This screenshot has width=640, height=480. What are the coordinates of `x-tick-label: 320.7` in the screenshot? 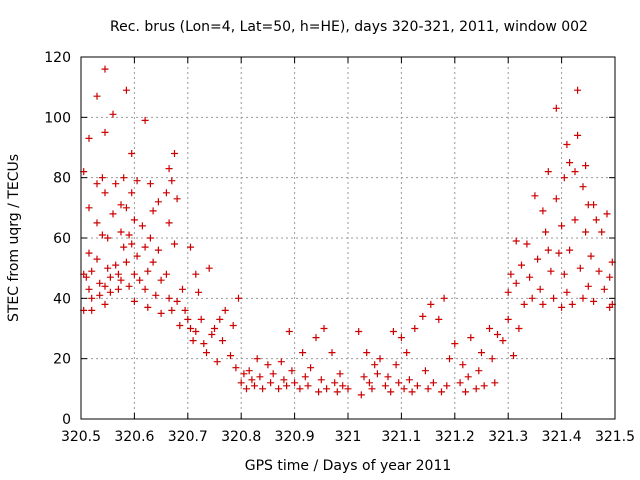 It's located at (188, 437).